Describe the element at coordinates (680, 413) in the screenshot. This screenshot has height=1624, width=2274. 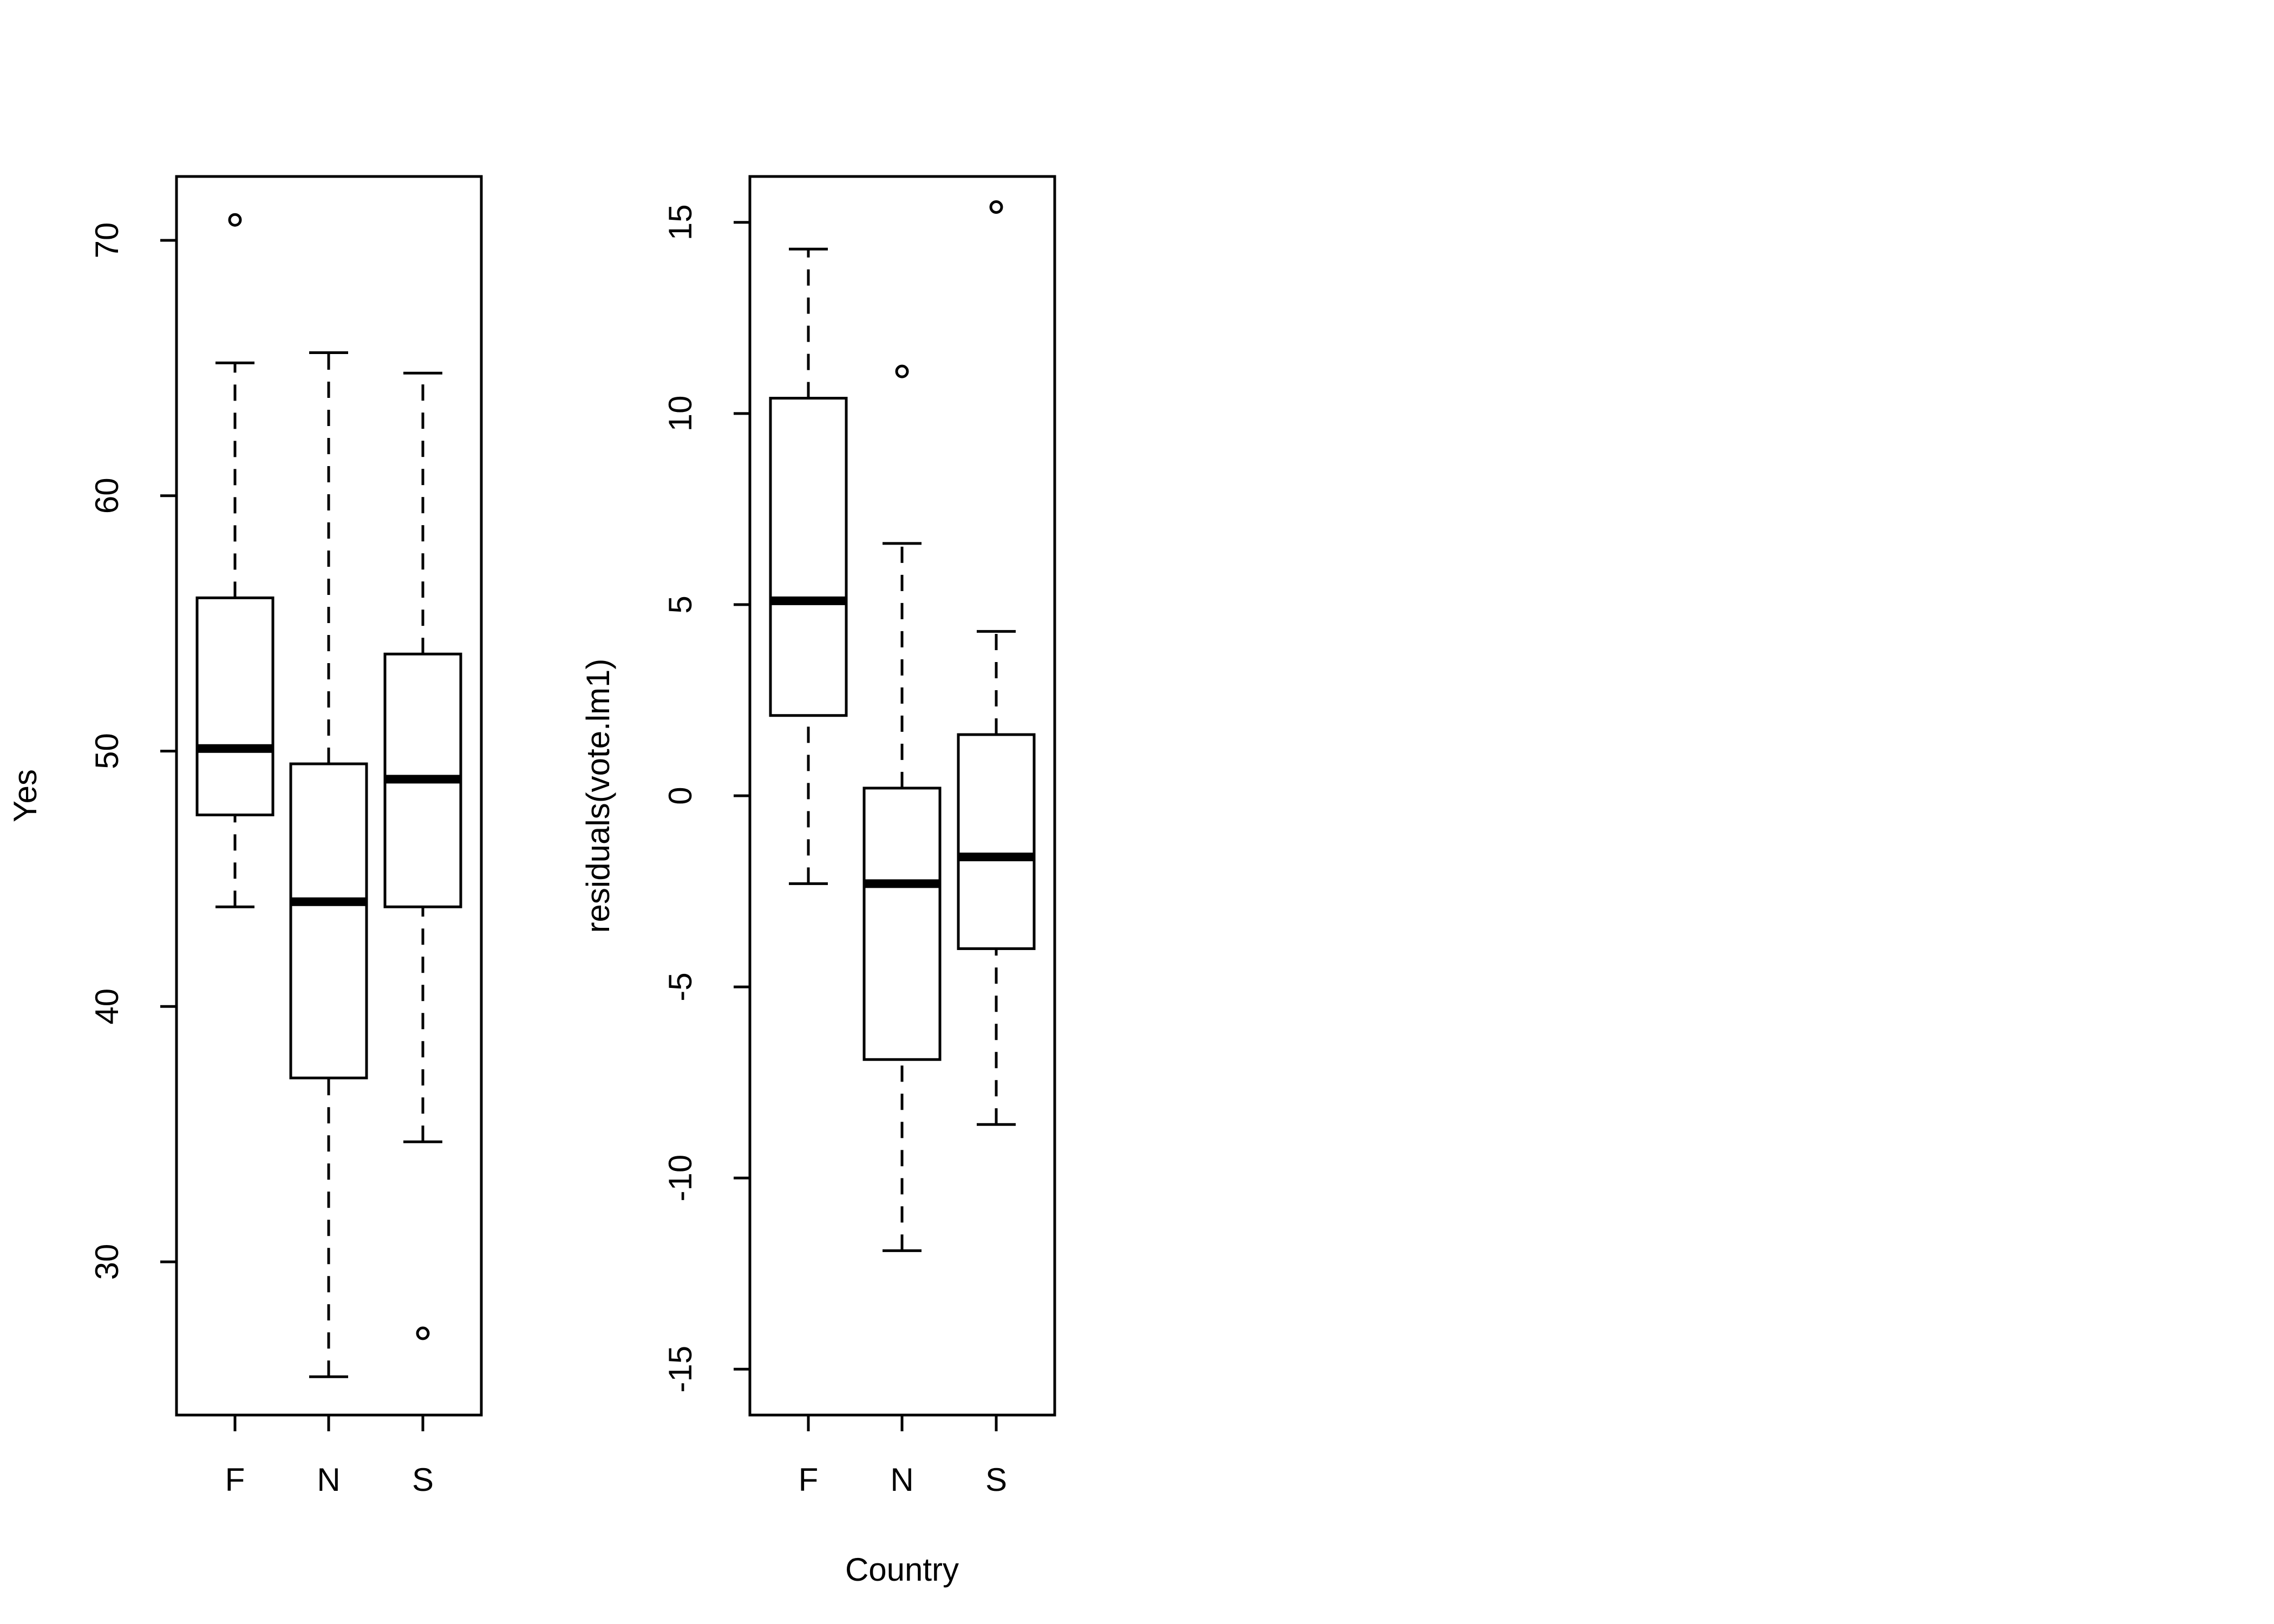
I see `y-tick-label: 10` at that location.